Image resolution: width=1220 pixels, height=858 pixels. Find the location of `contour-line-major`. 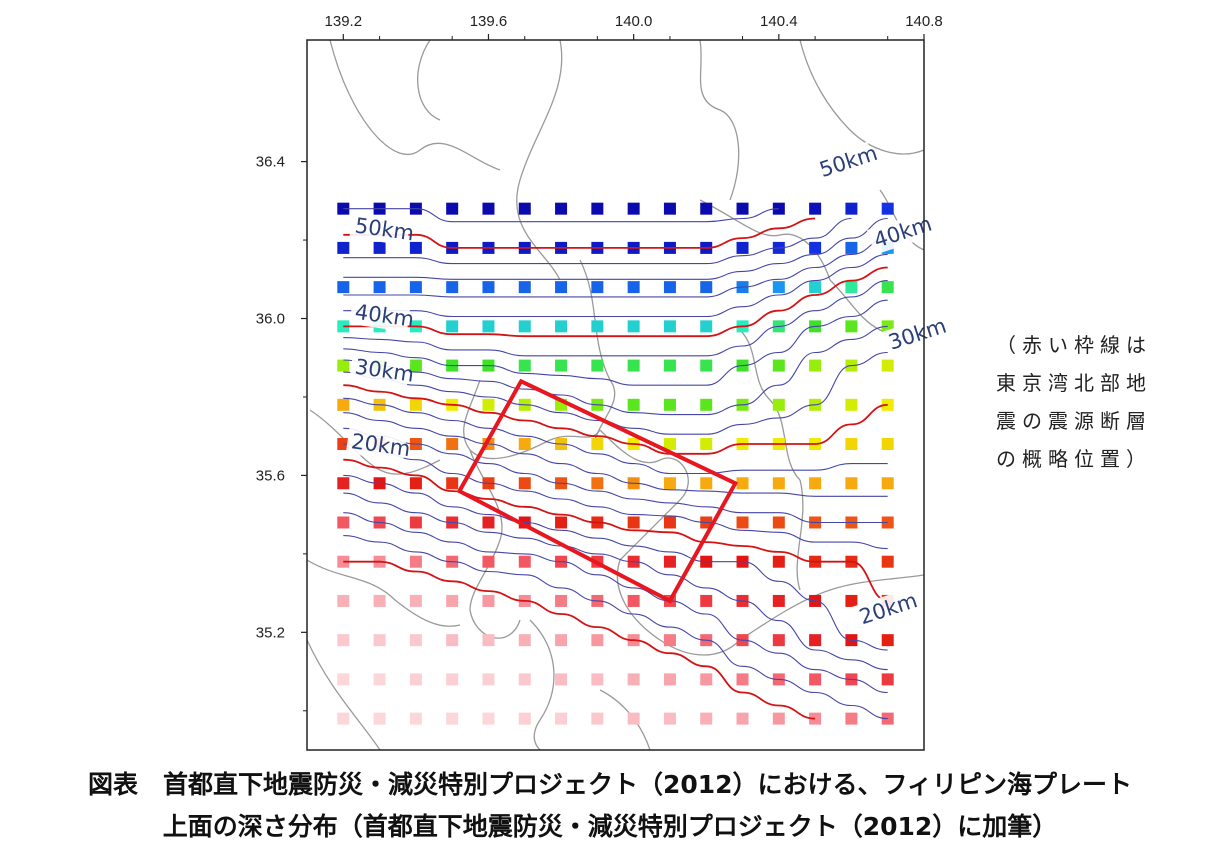

contour-line-major is located at coordinates (579, 640).